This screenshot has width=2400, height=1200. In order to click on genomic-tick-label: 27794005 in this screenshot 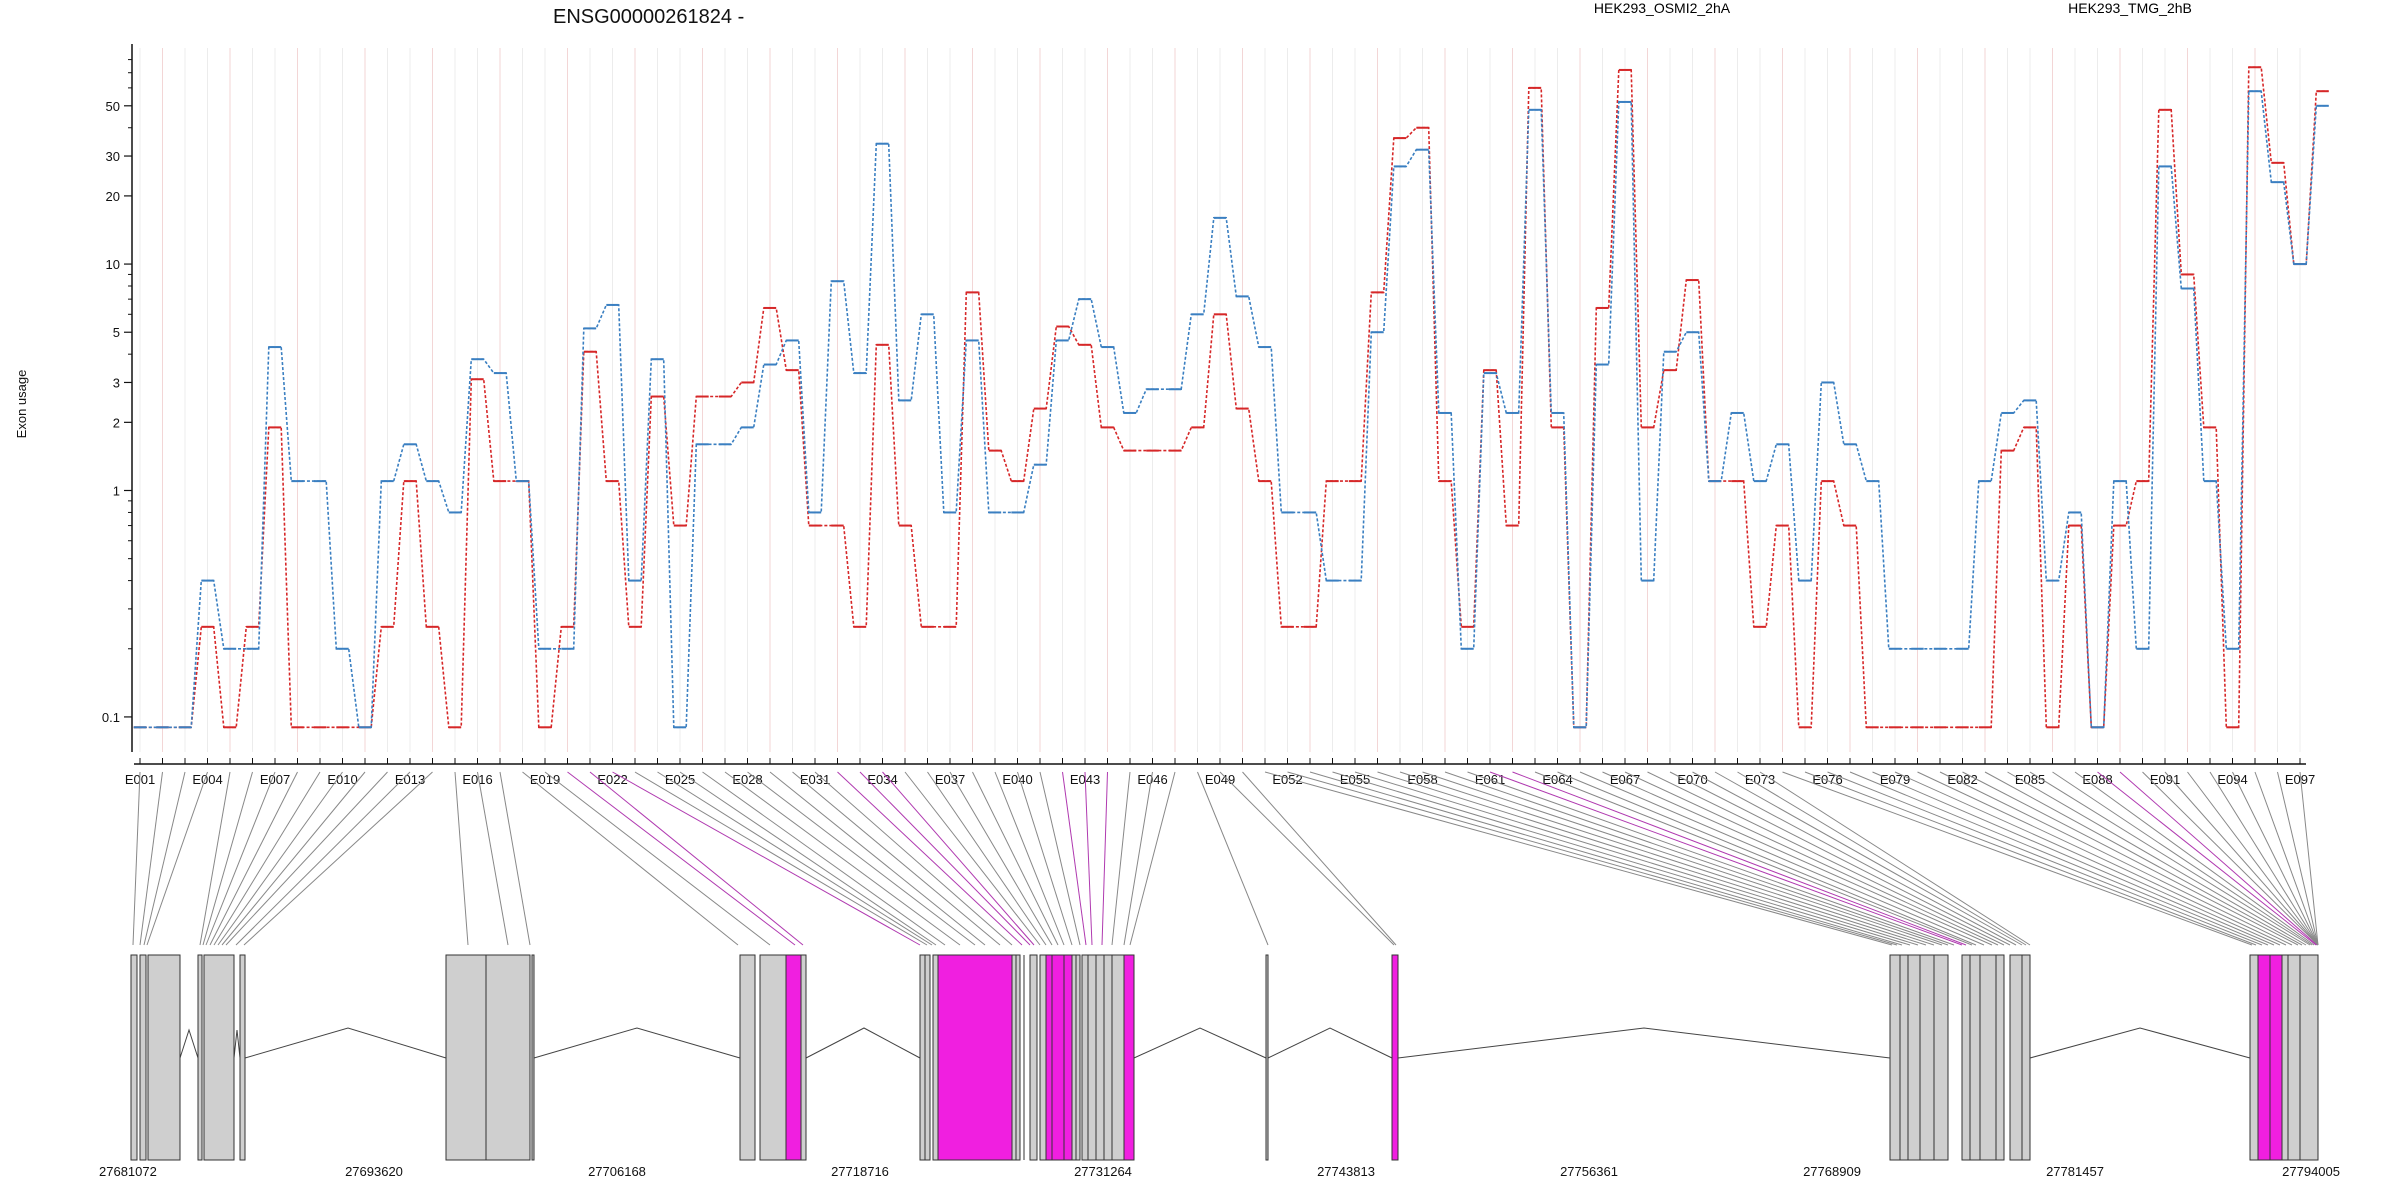, I will do `click(2311, 1171)`.